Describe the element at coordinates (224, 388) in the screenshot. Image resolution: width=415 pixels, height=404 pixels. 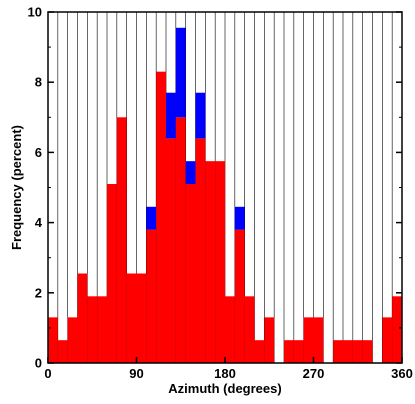
I see `x-axis-title: Azimuth (degrees)` at that location.